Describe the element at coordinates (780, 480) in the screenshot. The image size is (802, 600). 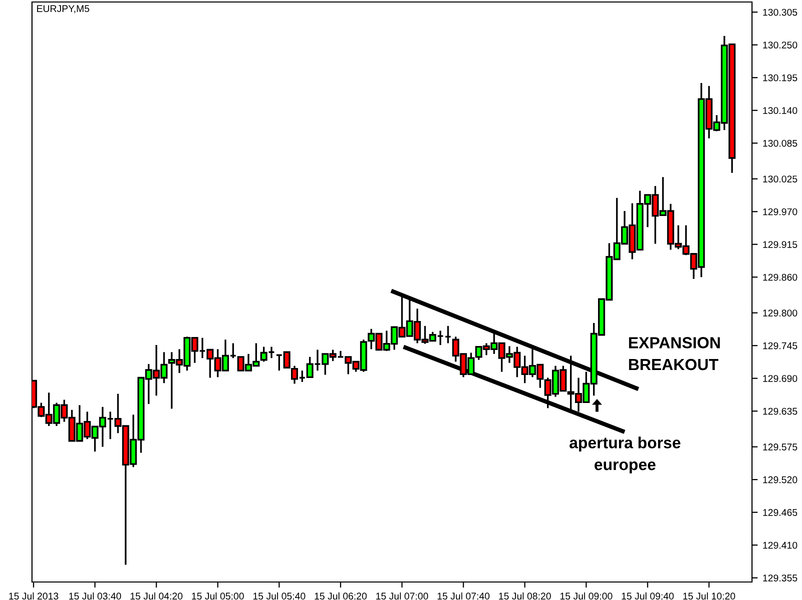
I see `y-tick-label: 129.520` at that location.